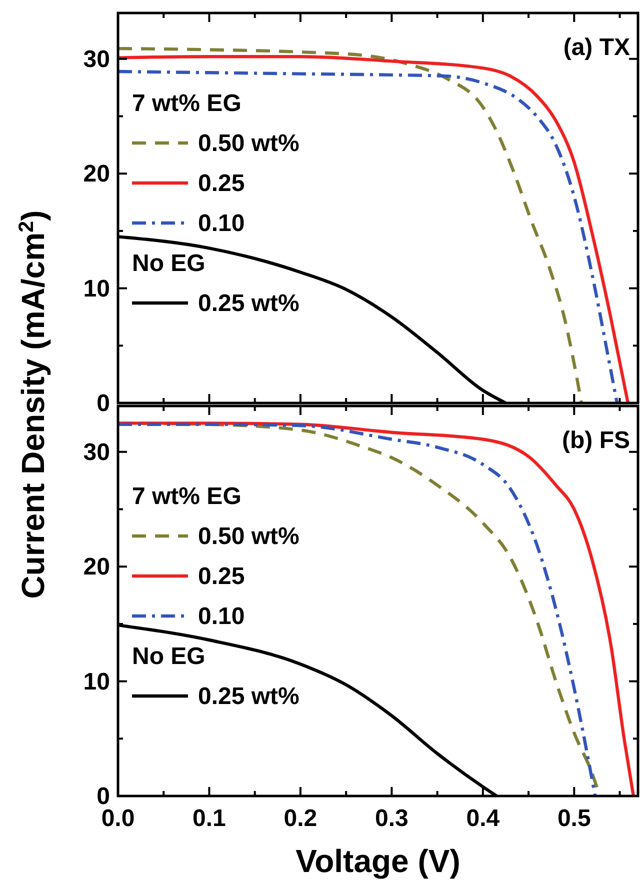 This screenshot has height=890, width=643. I want to click on text: (b) FS, so click(596, 440).